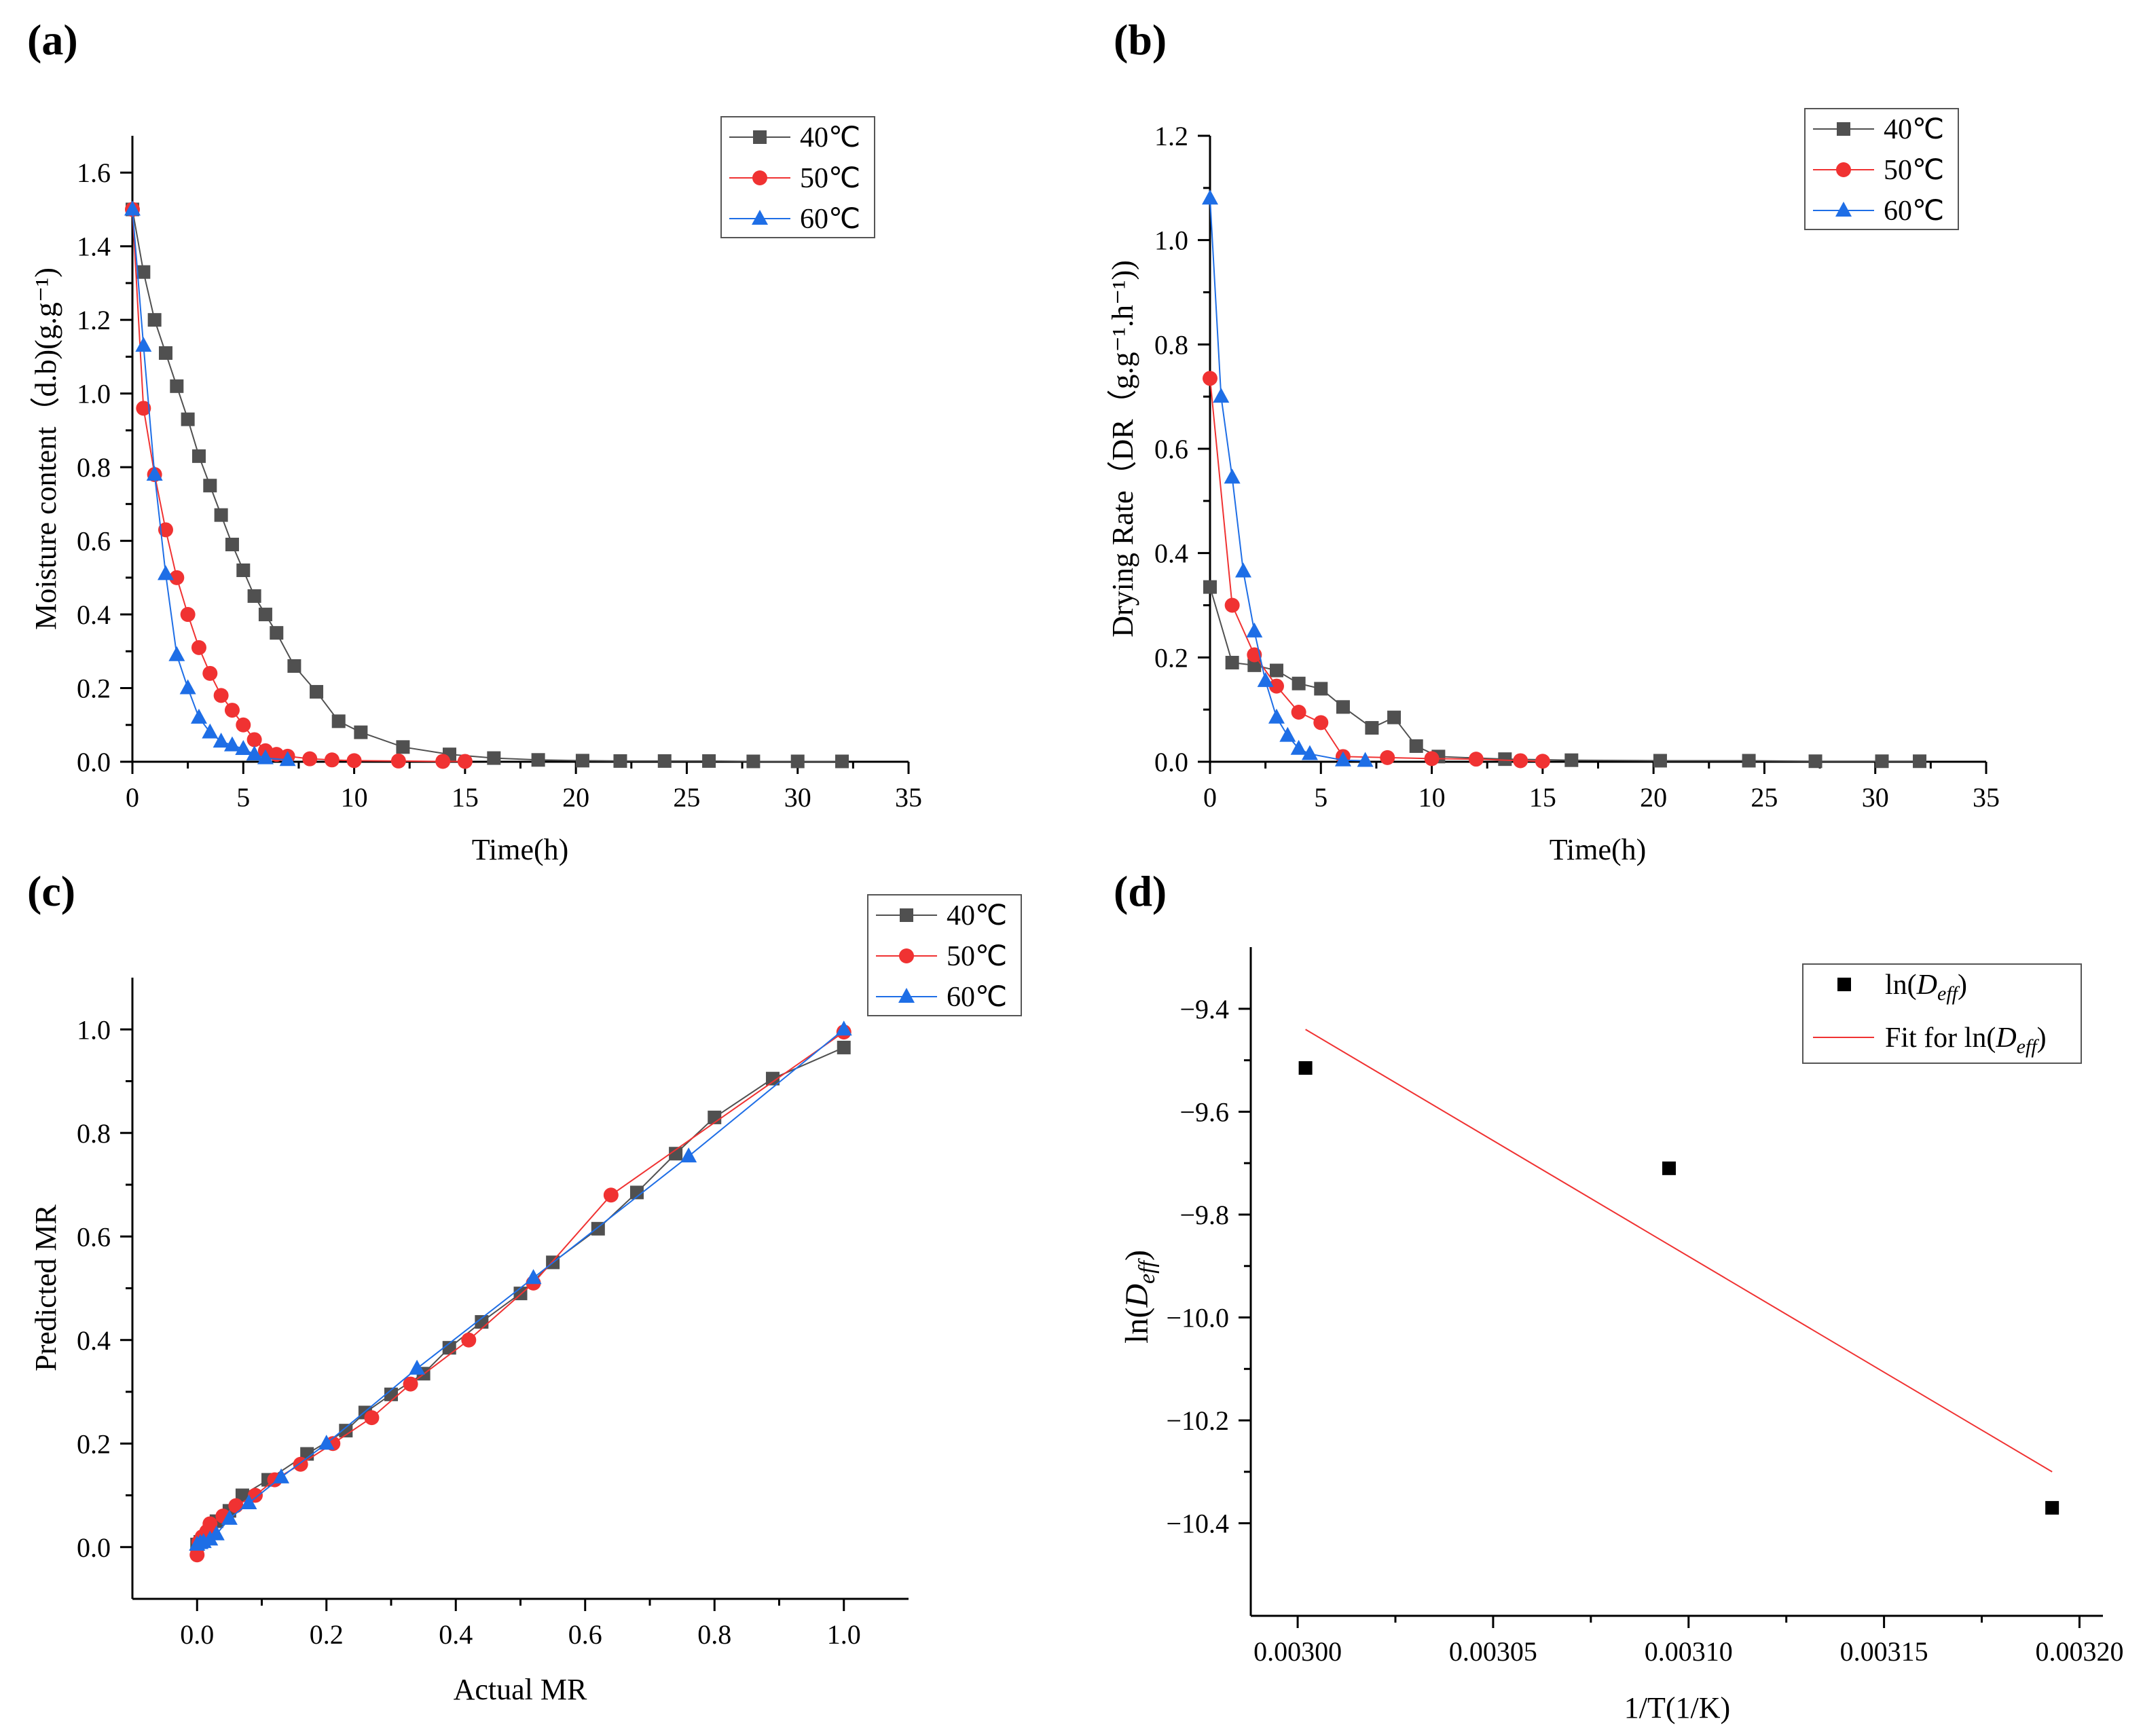  I want to click on panel-c-y-label: Predicted MR, so click(45, 1288).